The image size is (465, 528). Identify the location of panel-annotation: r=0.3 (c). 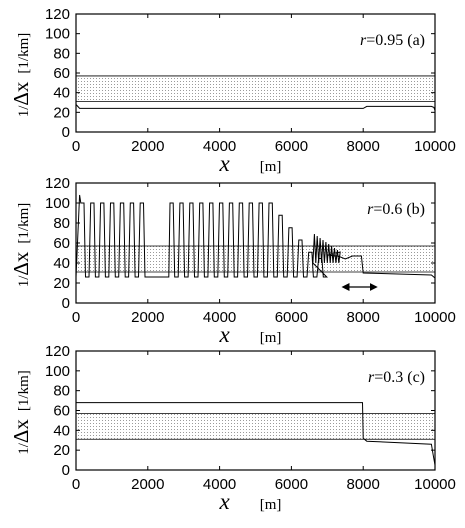
(396, 377).